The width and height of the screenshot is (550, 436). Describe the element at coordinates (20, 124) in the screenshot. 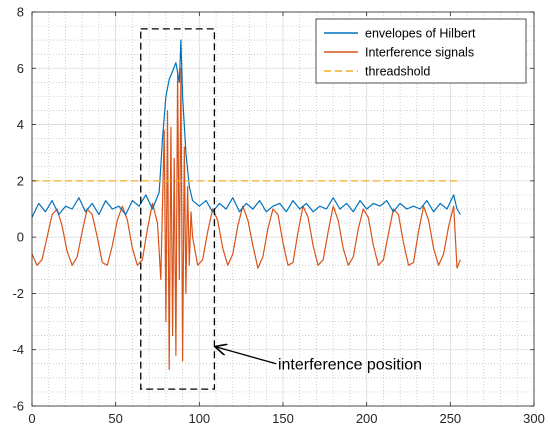

I see `y-tick-label: 4` at that location.